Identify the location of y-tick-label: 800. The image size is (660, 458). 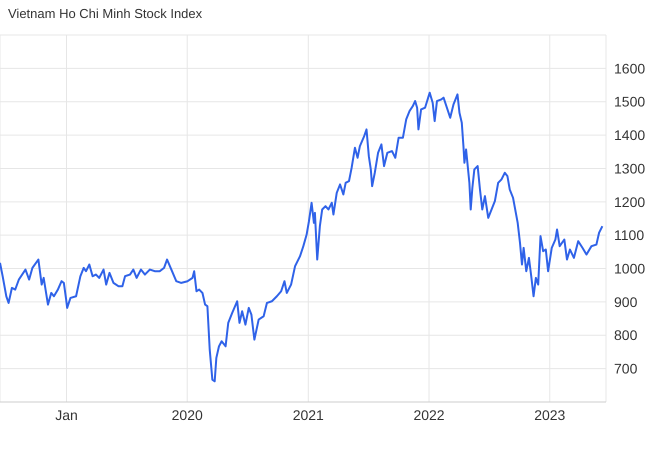
(626, 335).